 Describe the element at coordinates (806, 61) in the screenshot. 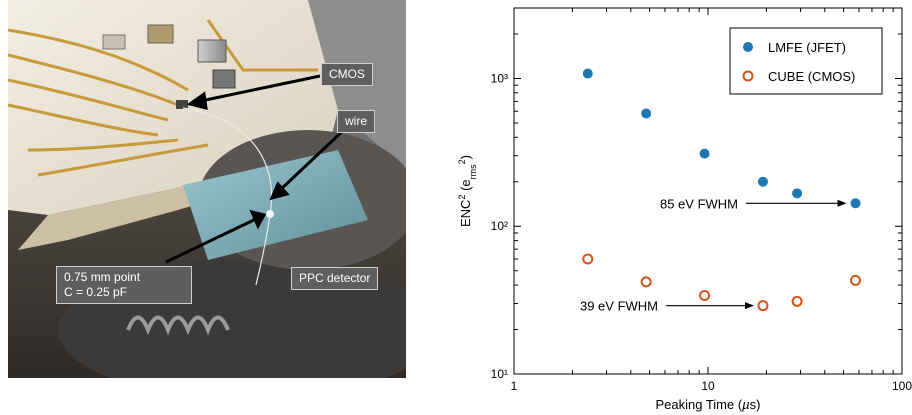

I see `legend: LMFE (JFET) CUBE (CMOS)` at that location.